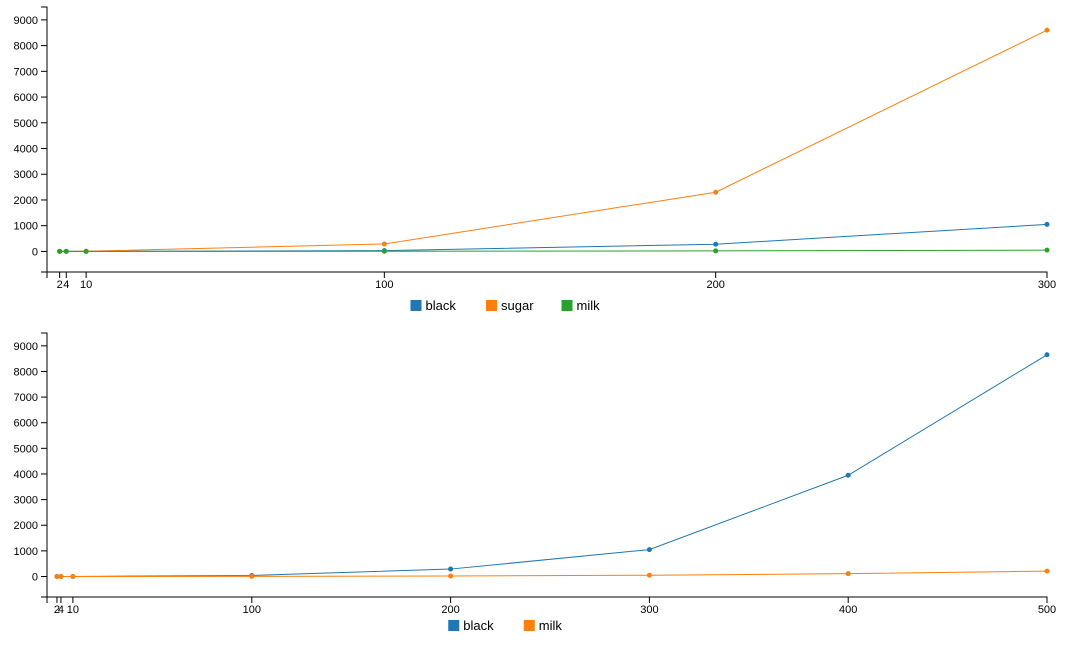 This screenshot has height=650, width=1069. I want to click on y-tick: 2000, so click(30, 201).